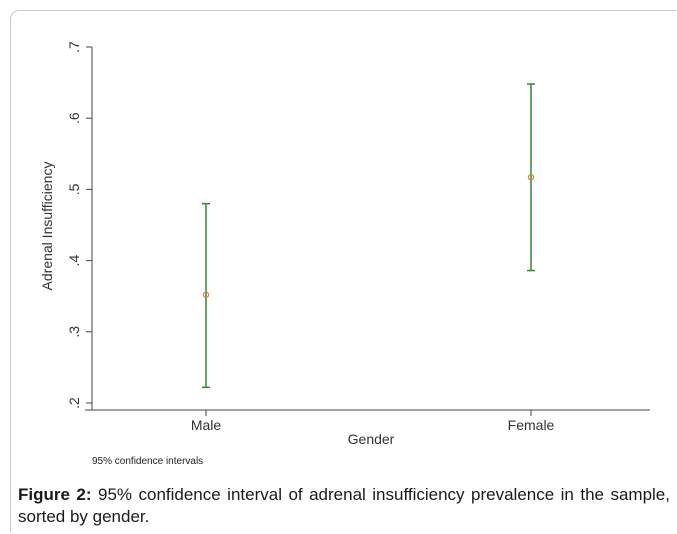 The image size is (677, 534). Describe the element at coordinates (531, 177) in the screenshot. I see `point-estimate-female` at that location.